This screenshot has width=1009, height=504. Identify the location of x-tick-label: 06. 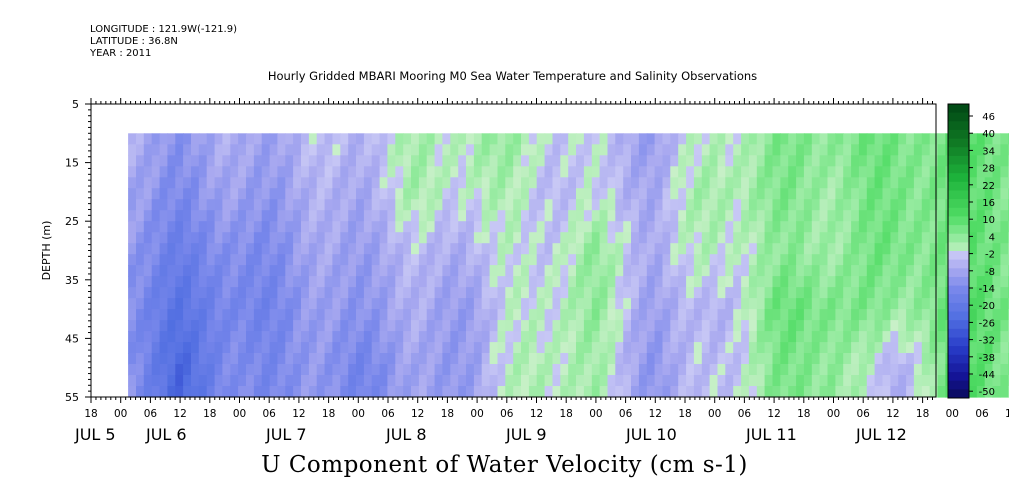
(388, 414).